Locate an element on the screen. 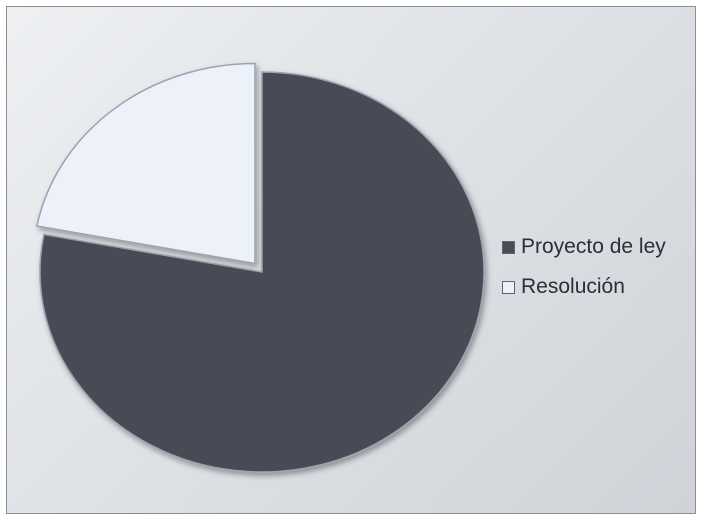  legend-item-proyecto-de-ley: Proyecto de ley is located at coordinates (584, 247).